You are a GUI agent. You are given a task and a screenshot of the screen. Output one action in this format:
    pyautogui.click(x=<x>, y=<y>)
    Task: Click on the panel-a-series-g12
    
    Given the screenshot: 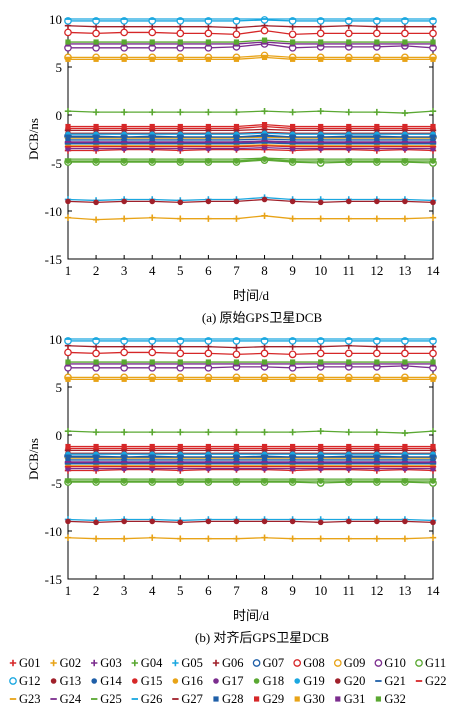 What is the action you would take?
    pyautogui.click(x=250, y=20)
    